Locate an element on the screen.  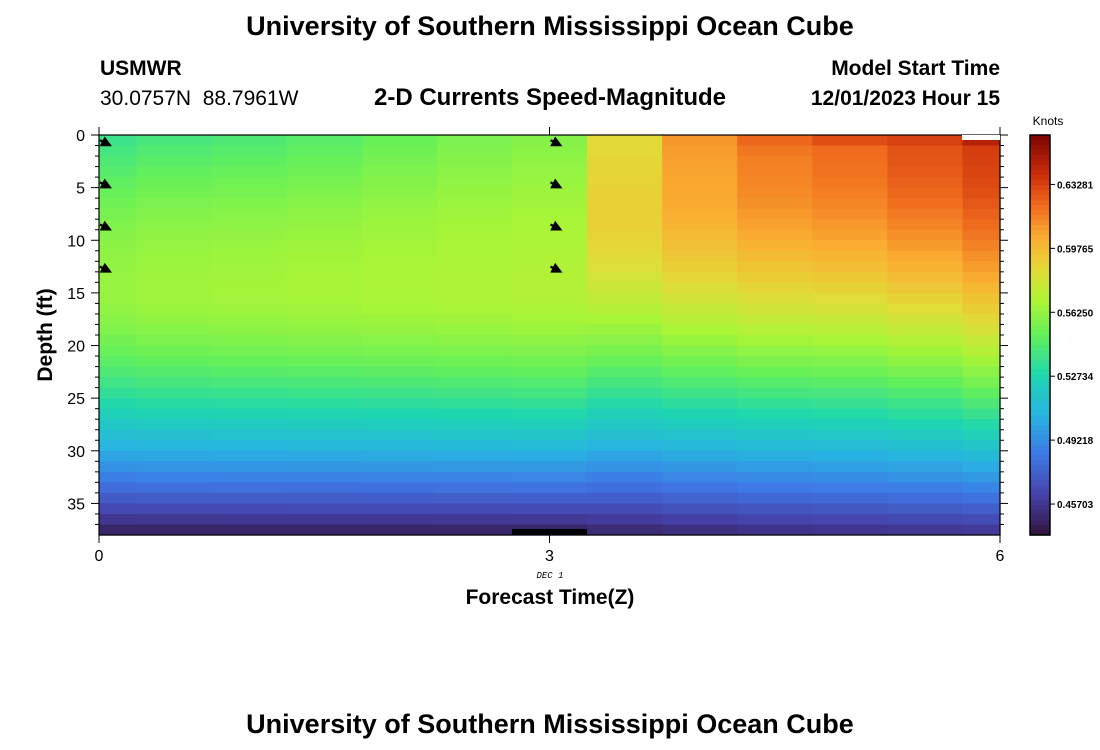
station-coords: 30.0757N 88.7961W is located at coordinates (199, 98).